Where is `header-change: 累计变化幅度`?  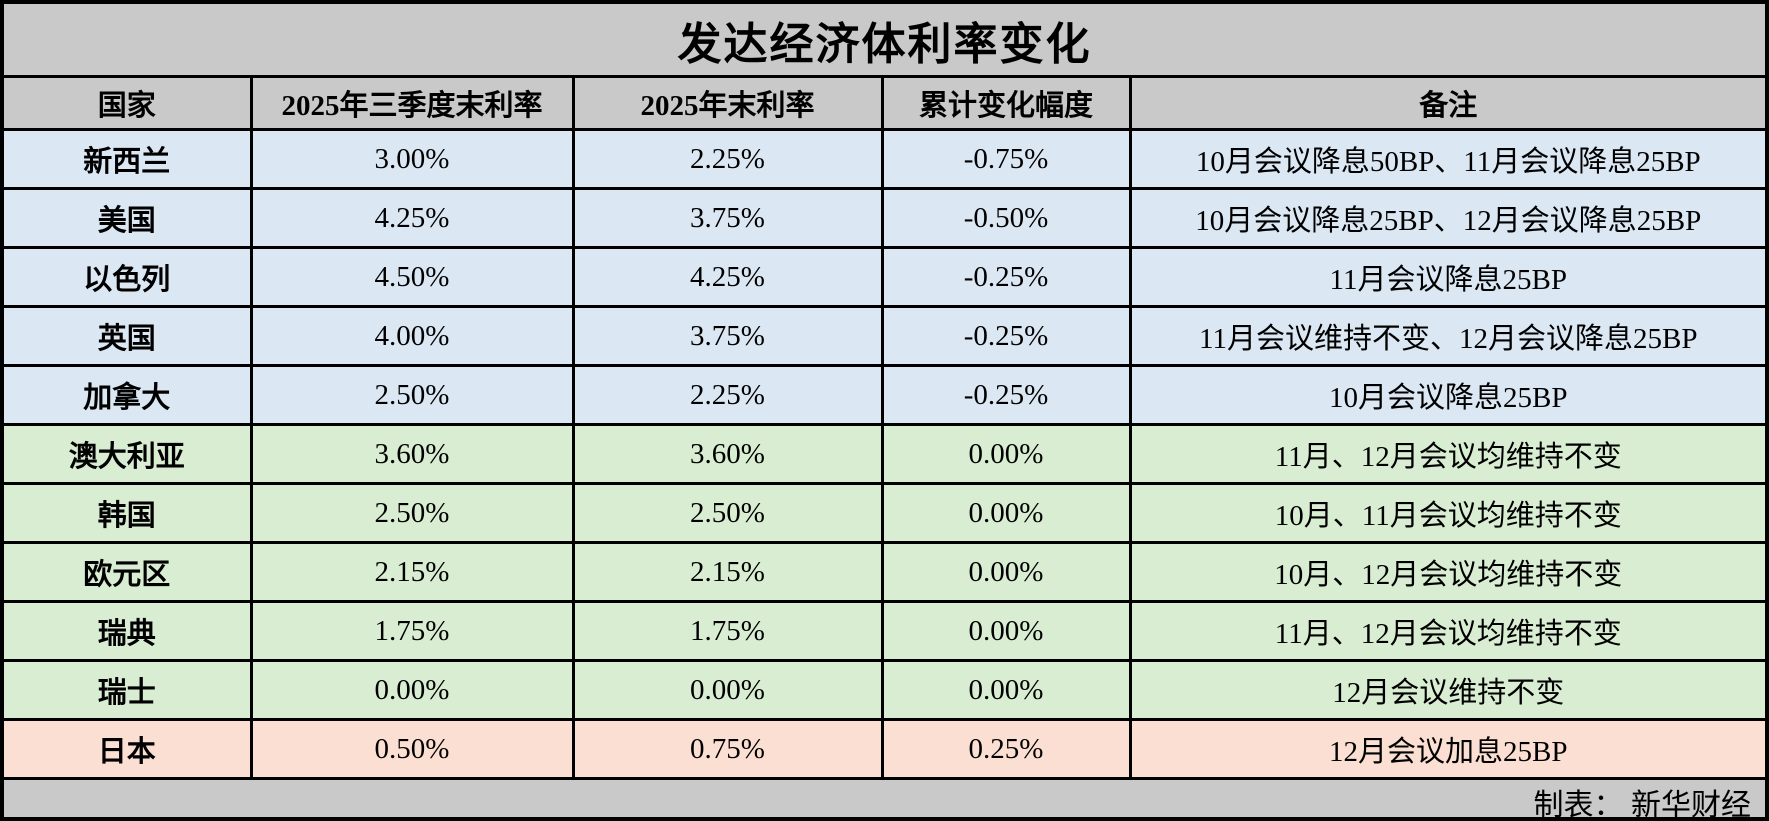
header-change: 累计变化幅度 is located at coordinates (1006, 104).